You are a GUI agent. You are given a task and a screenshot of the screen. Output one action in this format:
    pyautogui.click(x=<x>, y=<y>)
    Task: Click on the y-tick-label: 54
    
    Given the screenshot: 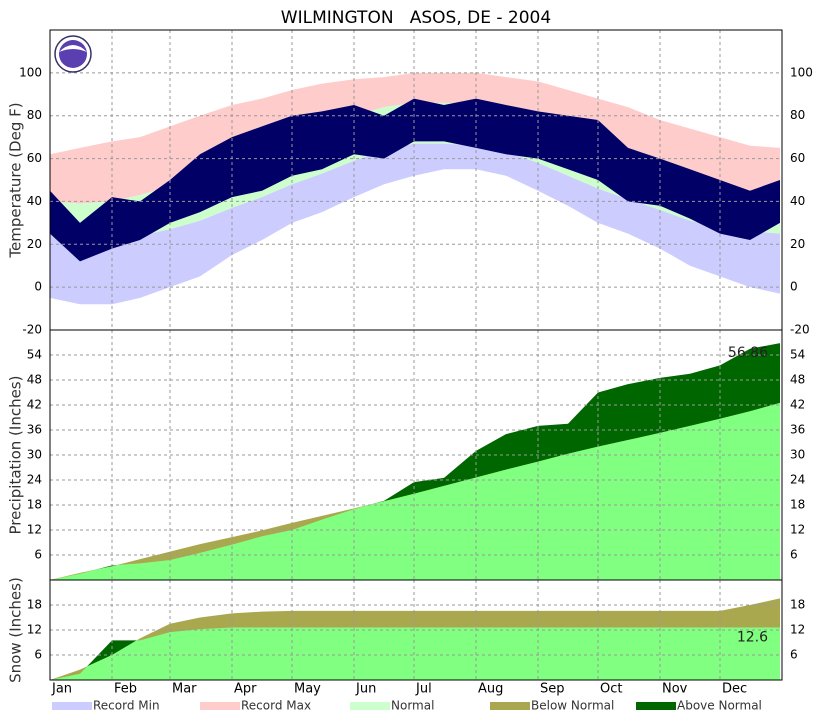 What is the action you would take?
    pyautogui.click(x=34, y=355)
    